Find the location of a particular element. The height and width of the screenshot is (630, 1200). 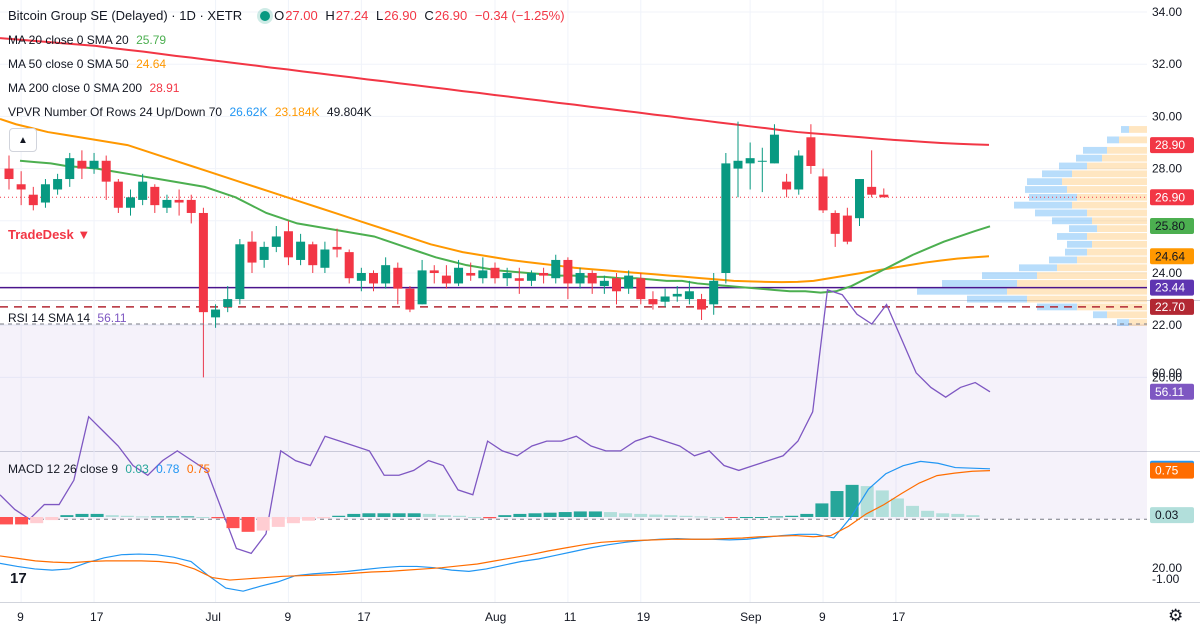

macd-value-tag is located at coordinates (1172, 470).